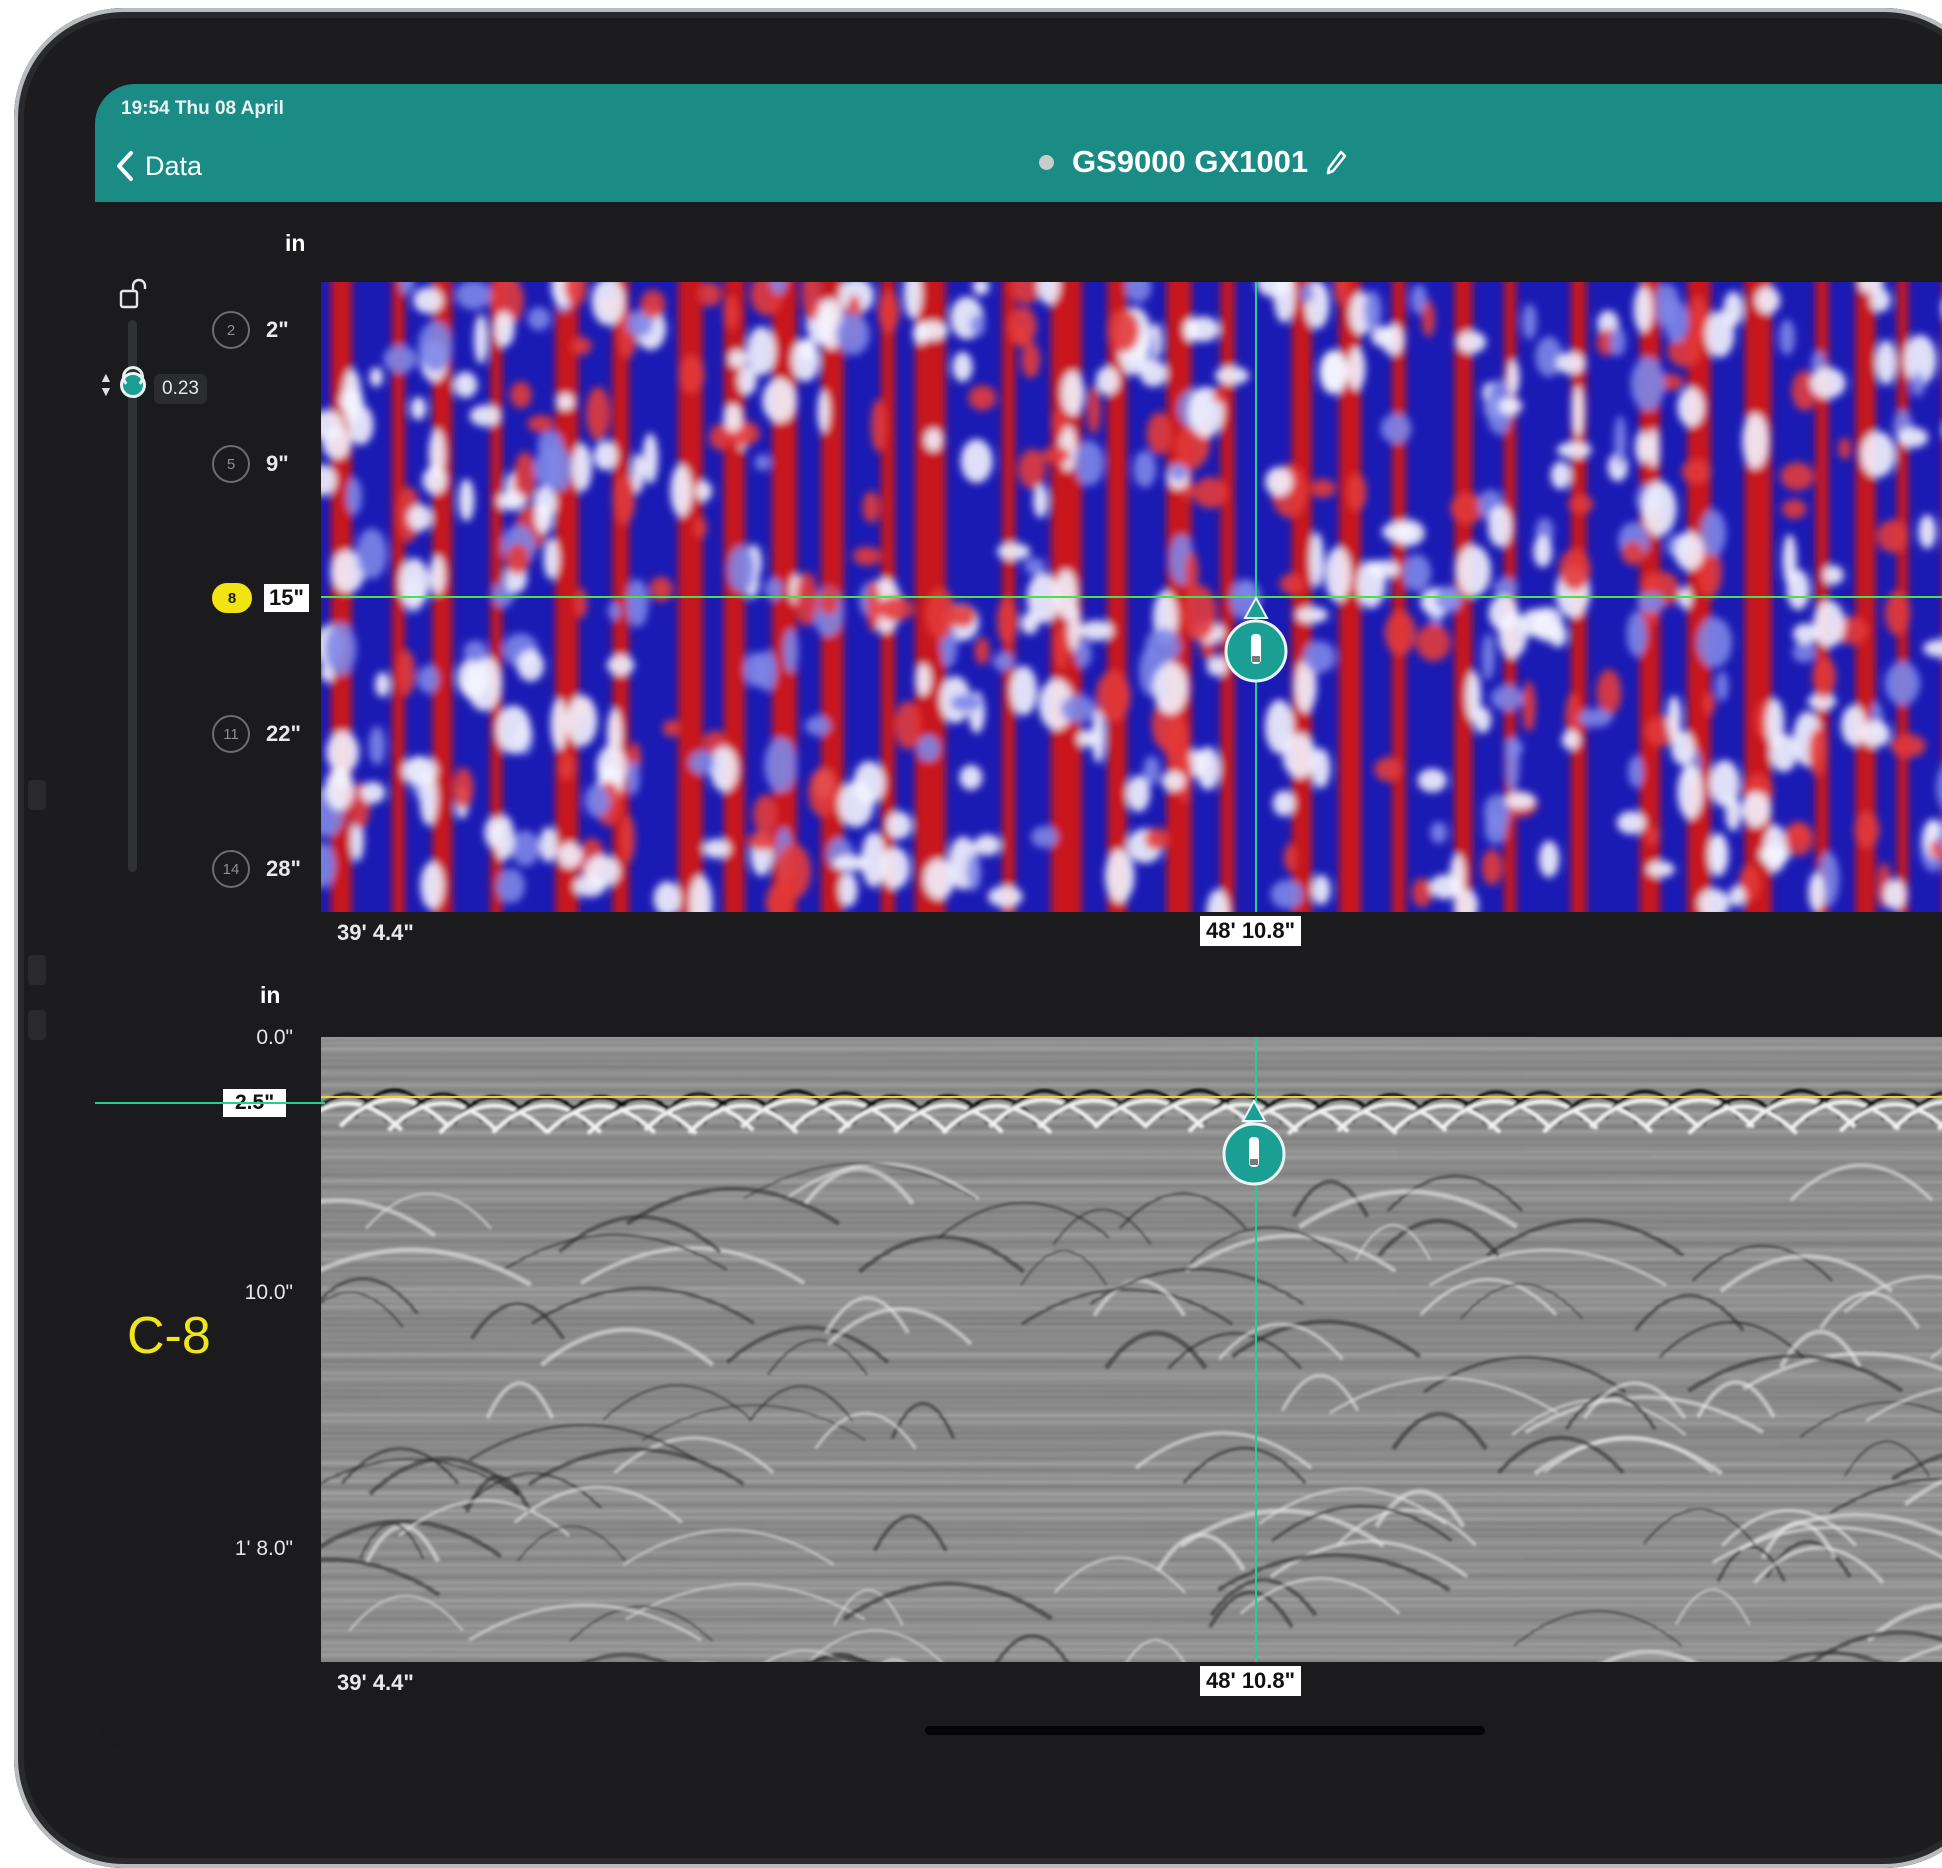 This screenshot has width=1942, height=1868. I want to click on depth-label: 22", so click(283, 734).